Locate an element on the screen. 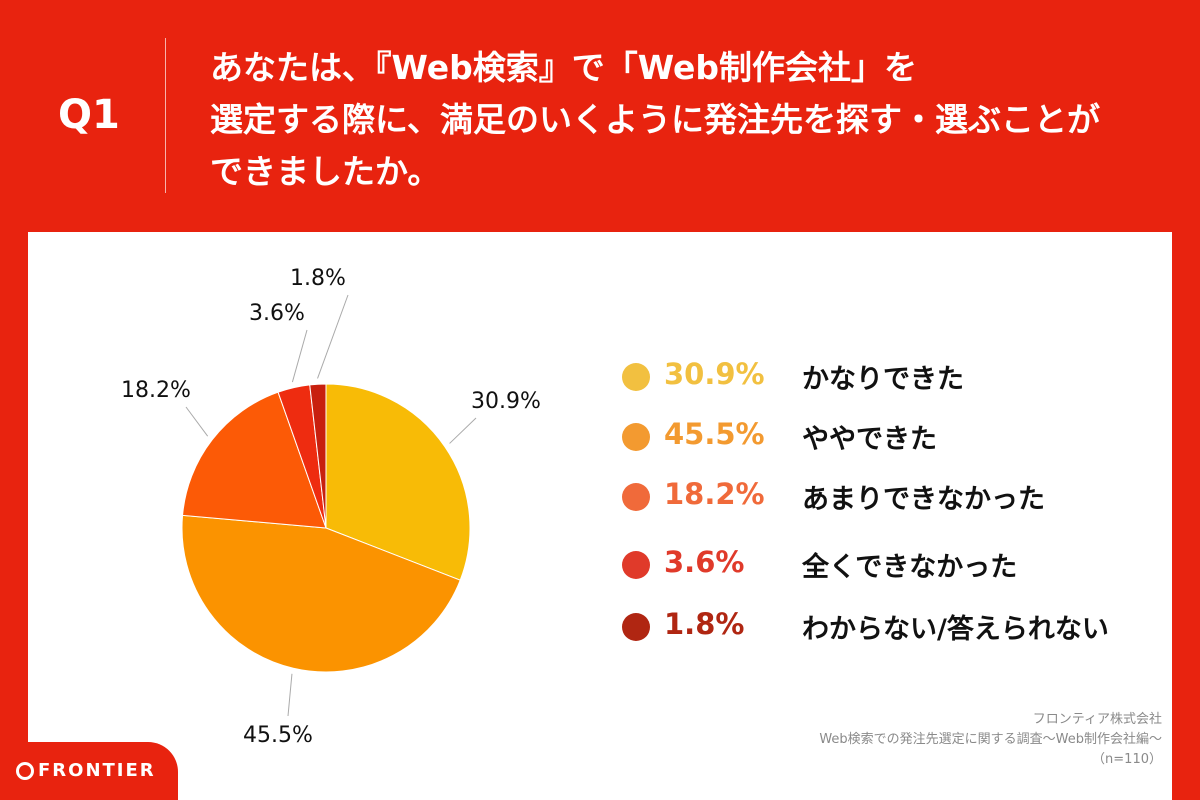 This screenshot has width=1200, height=800. logo-text: FRONTIER is located at coordinates (97, 770).